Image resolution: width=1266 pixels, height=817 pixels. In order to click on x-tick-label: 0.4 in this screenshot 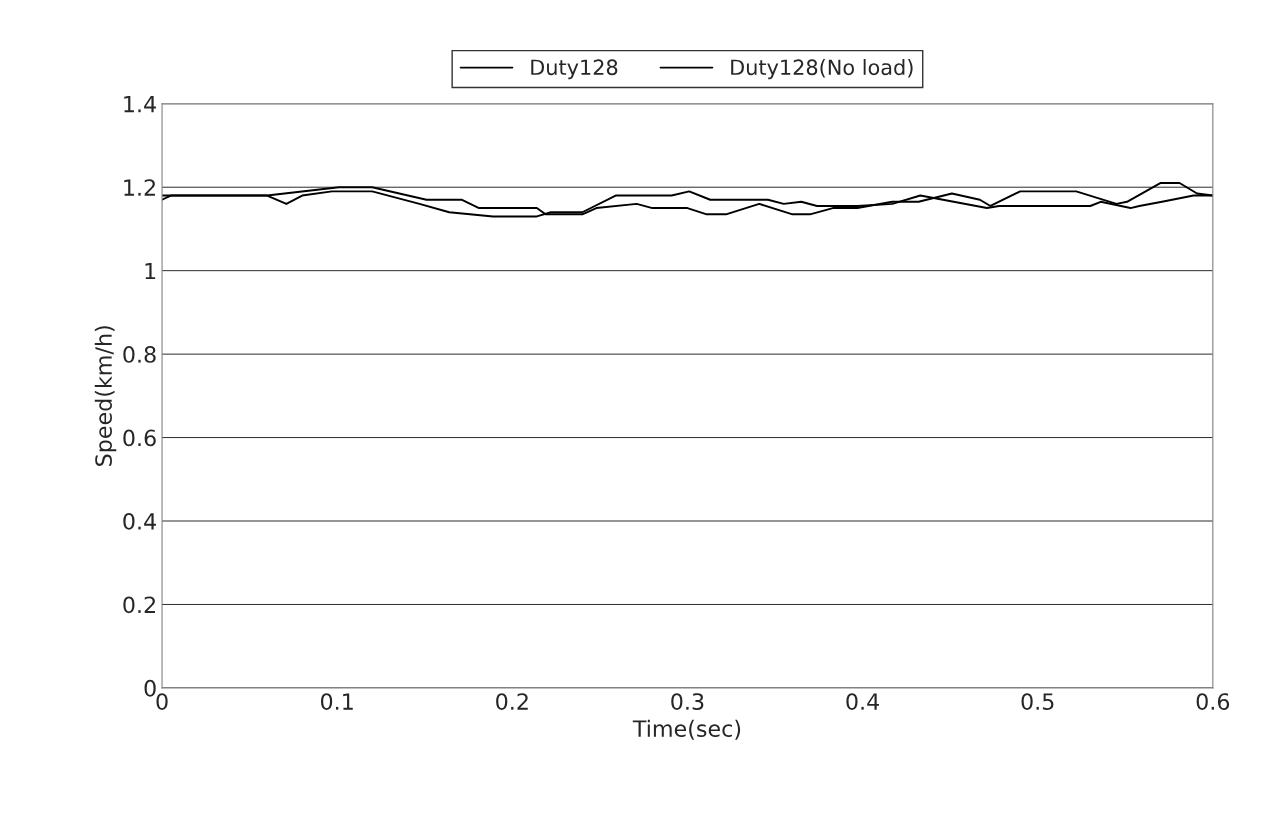, I will do `click(862, 701)`.